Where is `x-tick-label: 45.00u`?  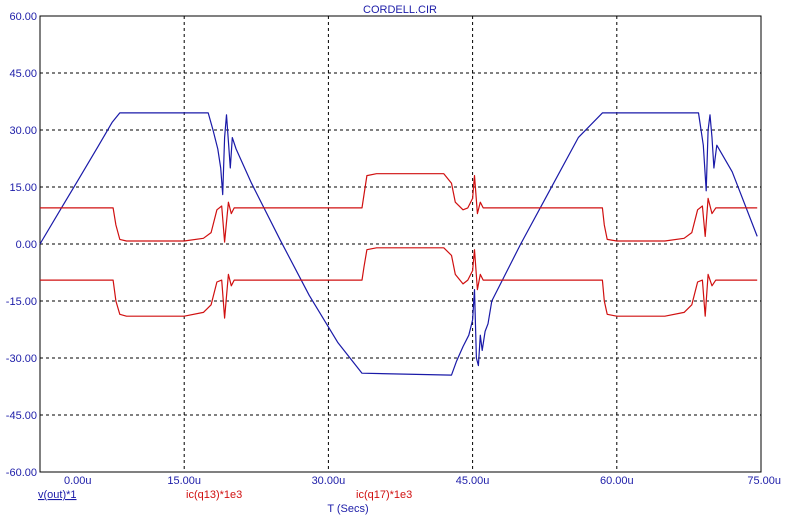 x-tick-label: 45.00u is located at coordinates (473, 481).